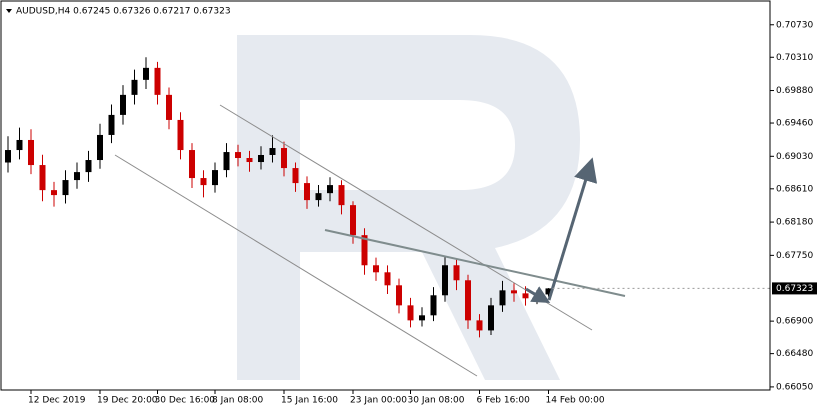 The height and width of the screenshot is (407, 818). I want to click on x-tick-label: 15 Jan 16:00, so click(309, 401).